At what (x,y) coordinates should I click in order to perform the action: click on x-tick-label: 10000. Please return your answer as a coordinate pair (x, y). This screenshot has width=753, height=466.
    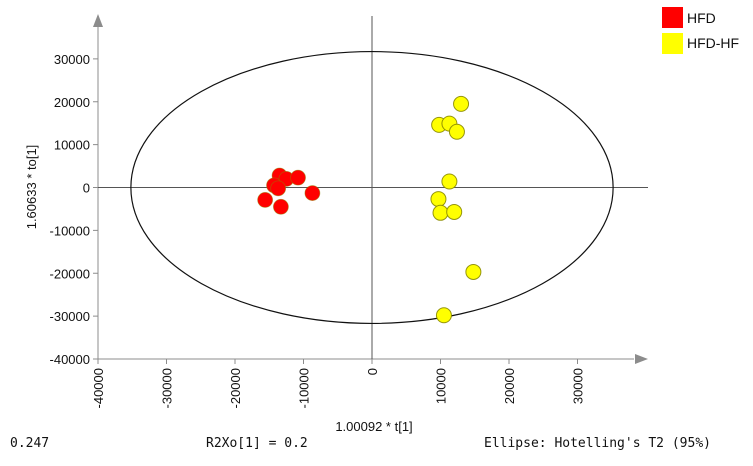
    Looking at the image, I should click on (441, 386).